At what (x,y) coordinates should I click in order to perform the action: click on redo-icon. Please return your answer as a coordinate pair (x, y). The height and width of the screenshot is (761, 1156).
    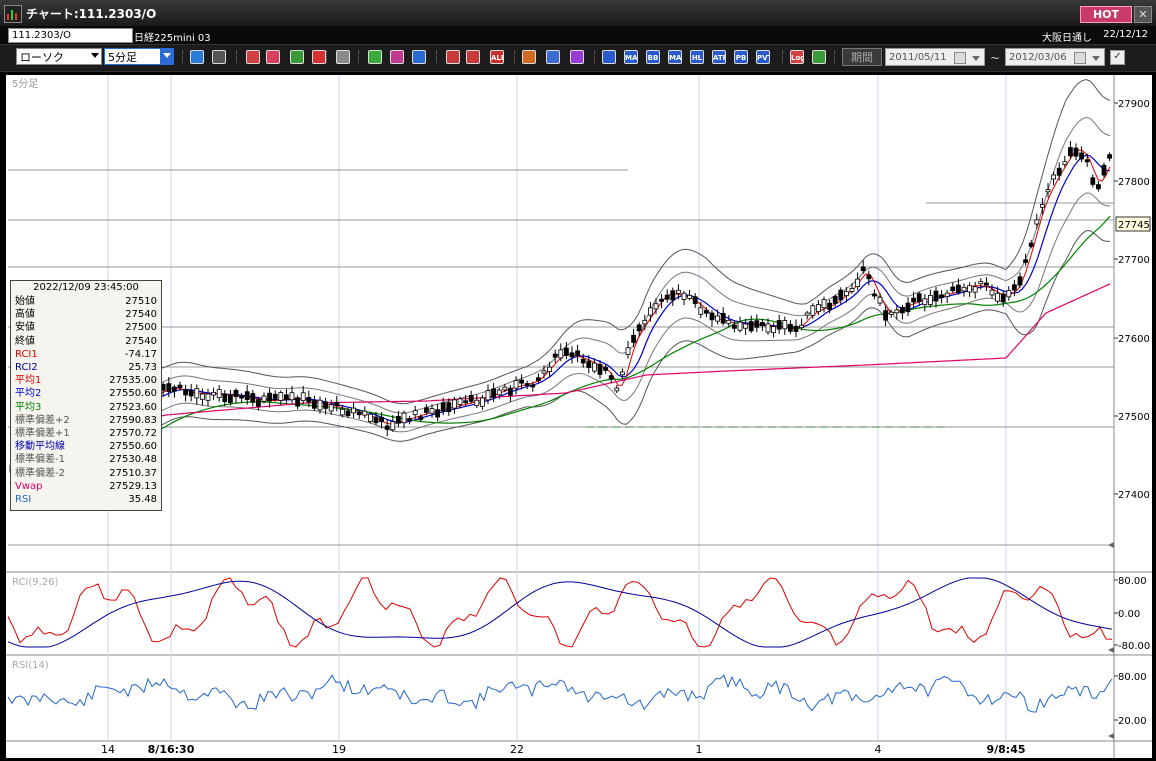
    Looking at the image, I should click on (419, 57).